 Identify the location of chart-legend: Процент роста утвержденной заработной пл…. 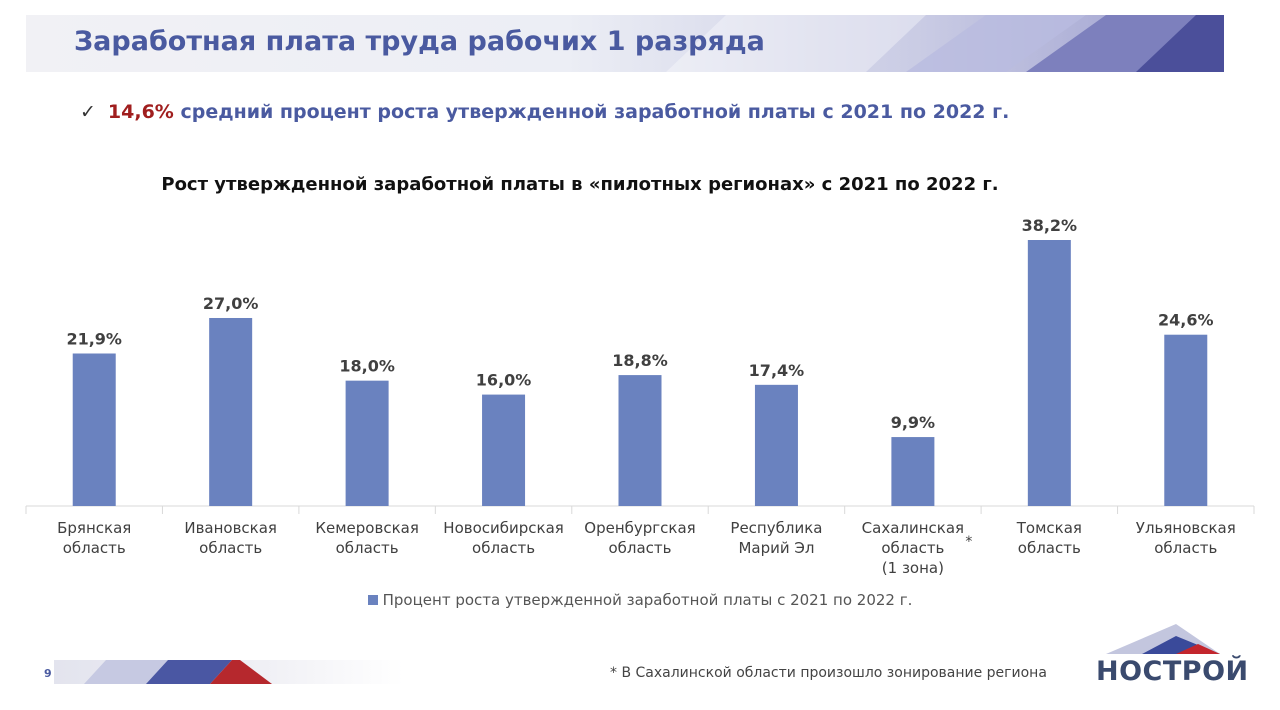
(640, 600).